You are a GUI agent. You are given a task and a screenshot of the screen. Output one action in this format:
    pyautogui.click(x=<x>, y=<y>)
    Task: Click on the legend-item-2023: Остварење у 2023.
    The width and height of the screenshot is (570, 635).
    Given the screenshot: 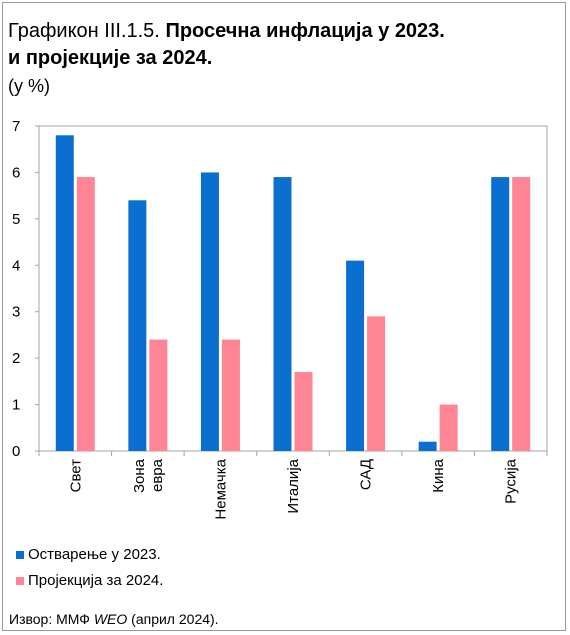 What is the action you would take?
    pyautogui.click(x=88, y=554)
    